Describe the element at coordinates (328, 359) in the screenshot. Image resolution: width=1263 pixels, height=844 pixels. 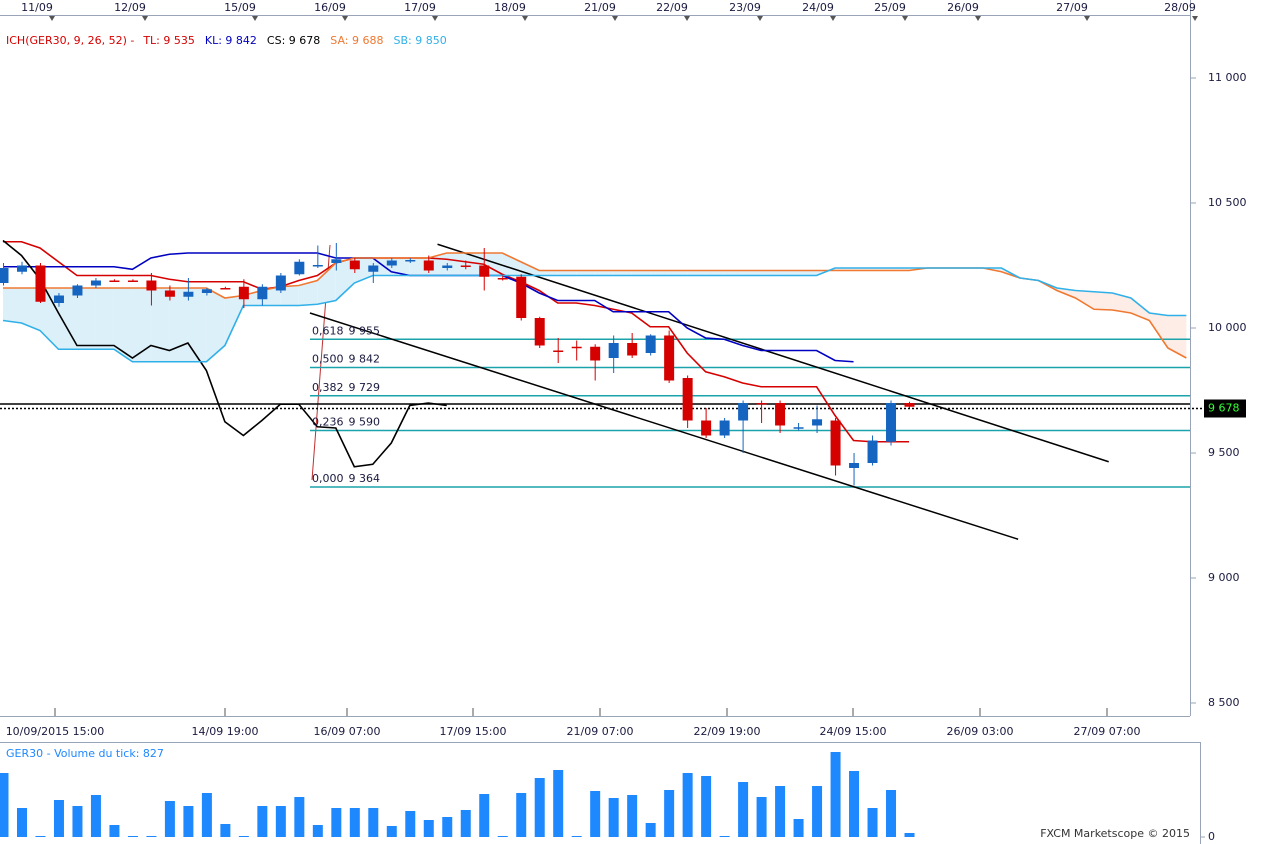
I see `fib-ratio: 0,500` at that location.